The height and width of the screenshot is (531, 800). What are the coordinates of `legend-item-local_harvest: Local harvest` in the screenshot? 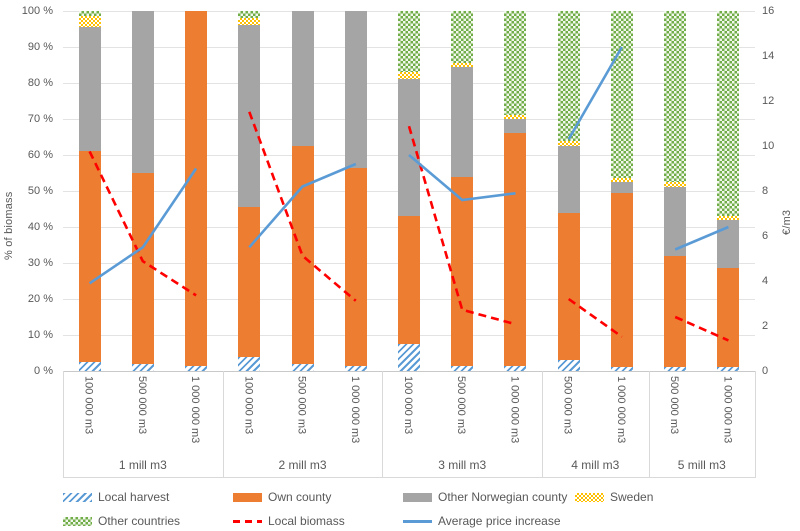 It's located at (116, 497).